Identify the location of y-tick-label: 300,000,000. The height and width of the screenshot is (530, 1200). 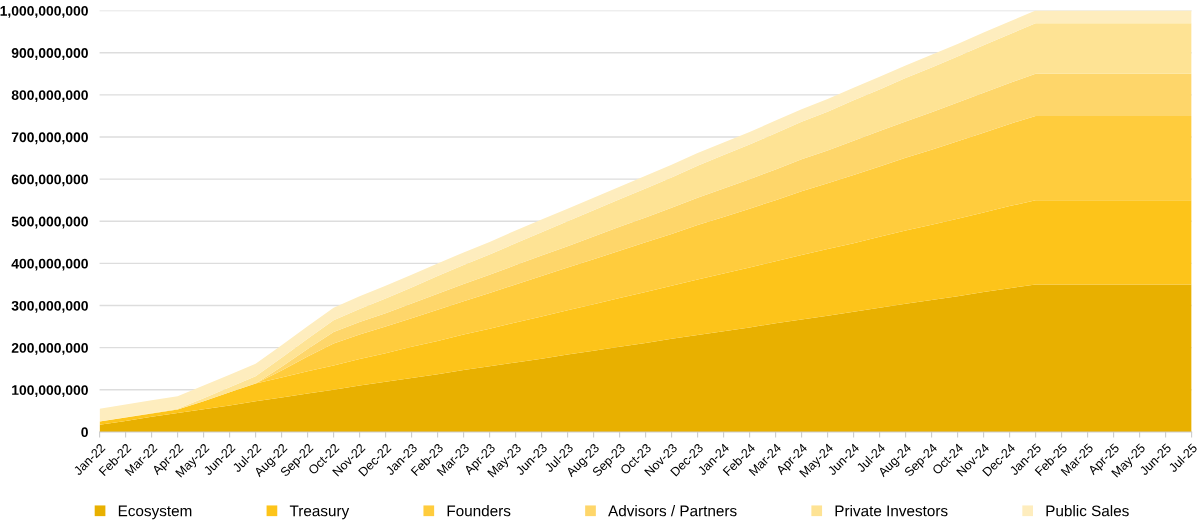
(49, 306).